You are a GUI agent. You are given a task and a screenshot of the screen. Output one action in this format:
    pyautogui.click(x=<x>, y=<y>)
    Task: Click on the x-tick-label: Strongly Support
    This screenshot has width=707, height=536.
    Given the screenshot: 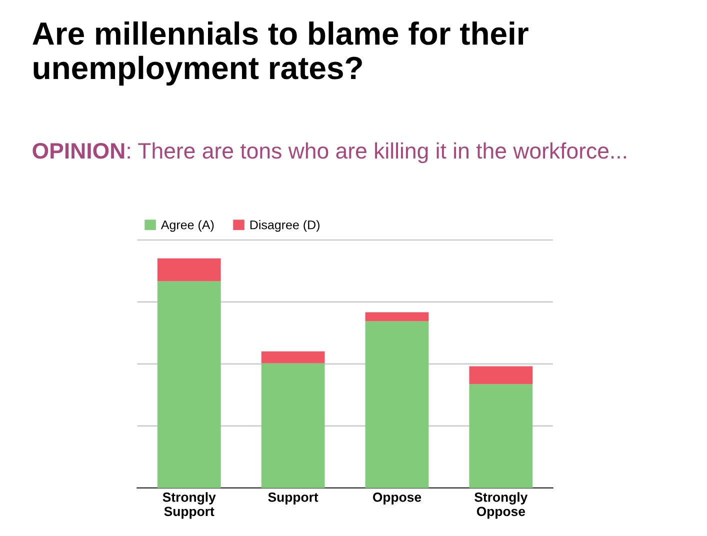 What is the action you would take?
    pyautogui.click(x=189, y=505)
    